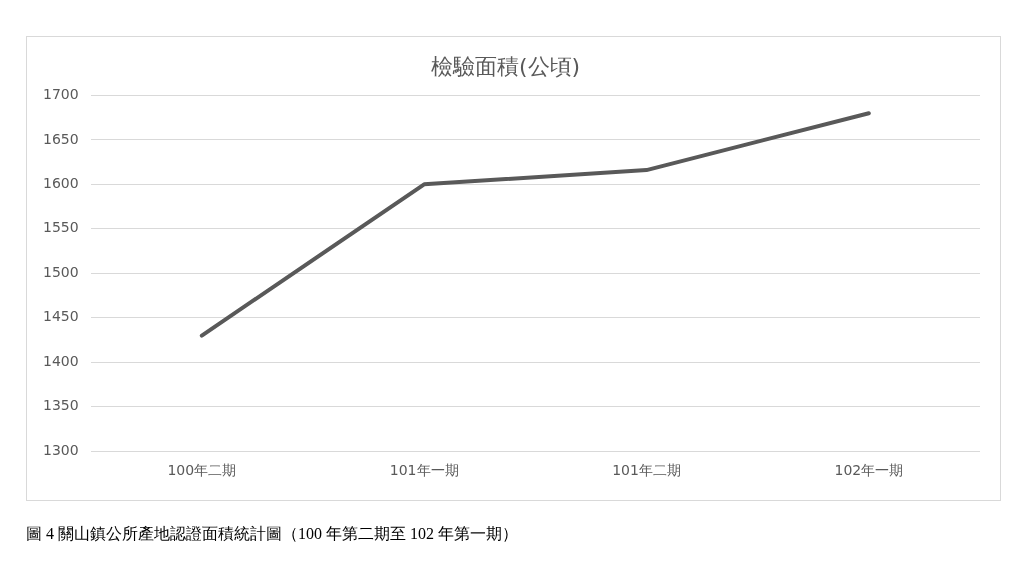 This screenshot has width=1031, height=563. What do you see at coordinates (60, 94) in the screenshot?
I see `y-tick-label: 1700` at bounding box center [60, 94].